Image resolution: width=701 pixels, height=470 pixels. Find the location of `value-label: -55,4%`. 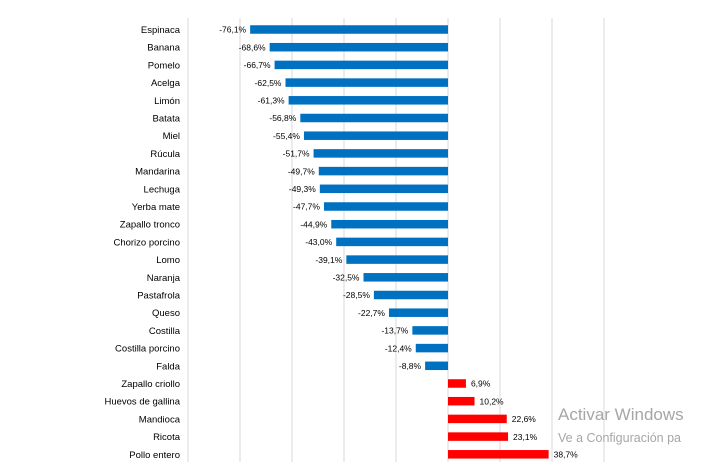

value-label: -55,4% is located at coordinates (286, 136).